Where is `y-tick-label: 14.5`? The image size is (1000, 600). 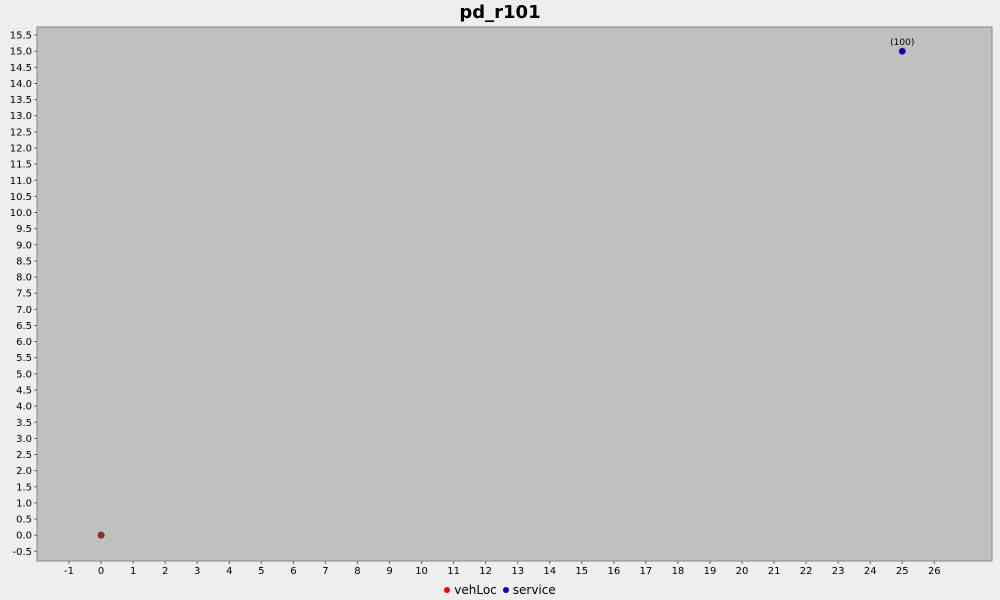 y-tick-label: 14.5 is located at coordinates (21, 68).